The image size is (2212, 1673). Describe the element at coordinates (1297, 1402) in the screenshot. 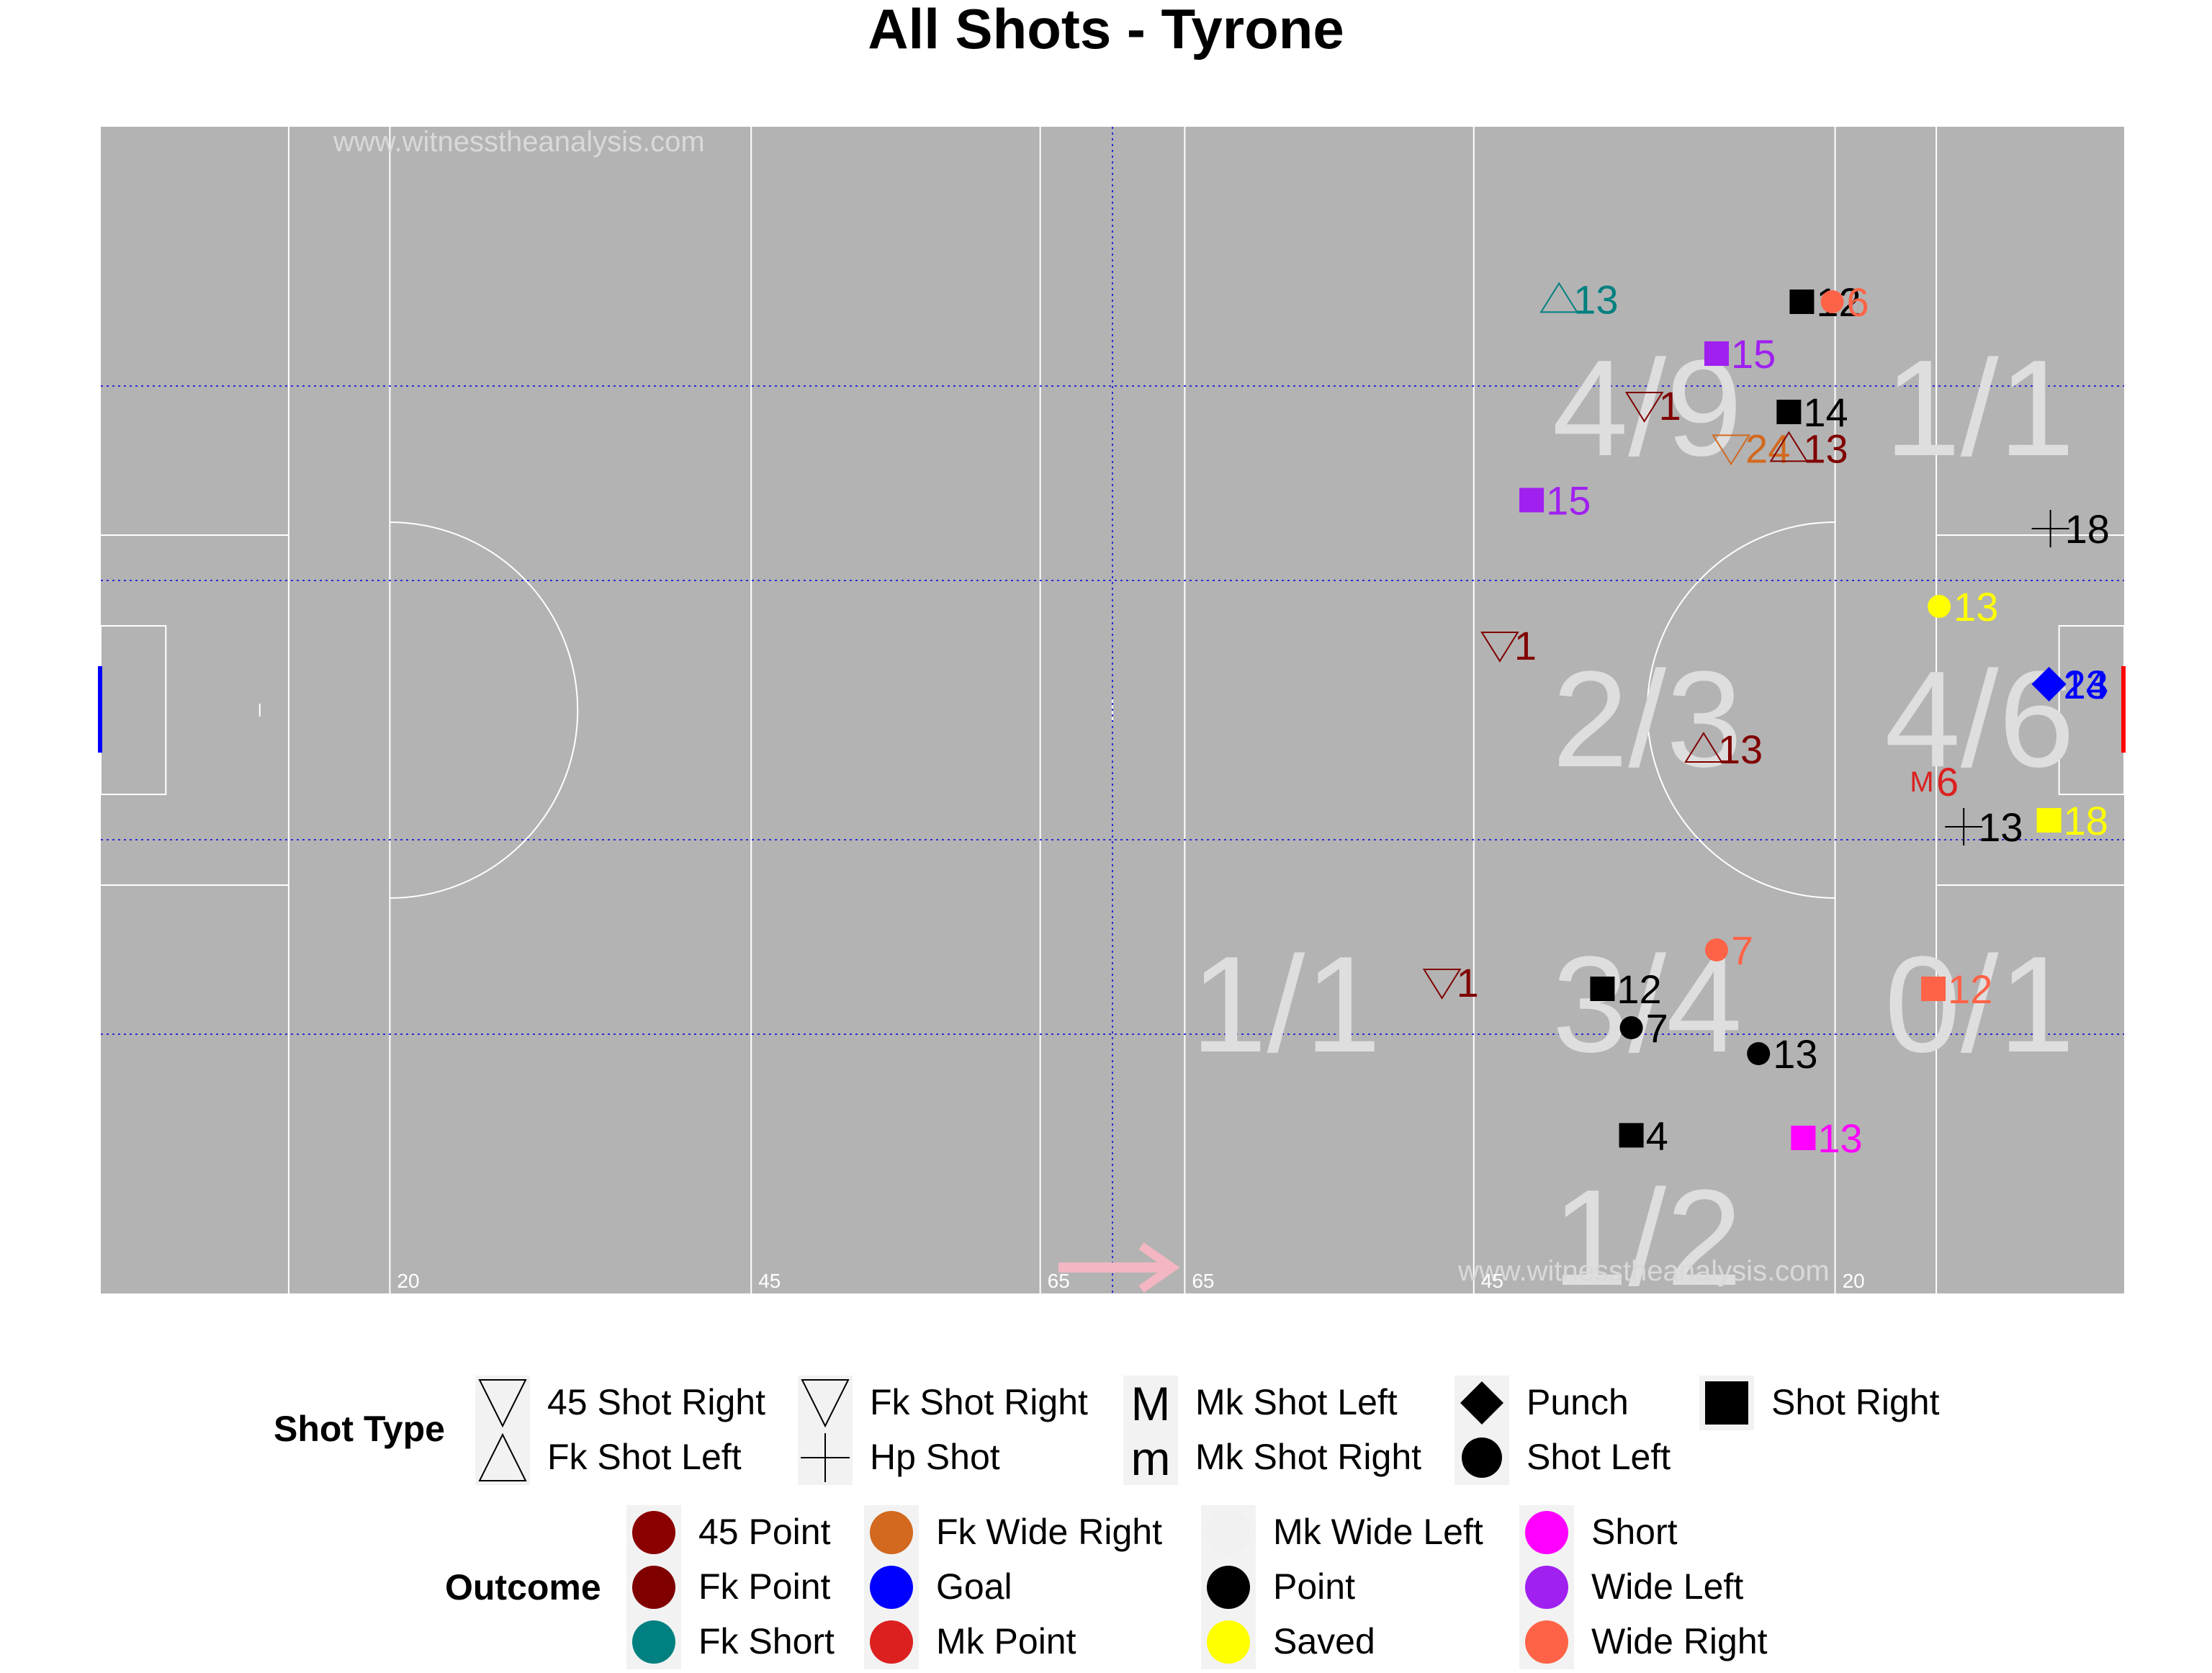

I see `legend-shot-type-label: Mk Shot Left` at that location.